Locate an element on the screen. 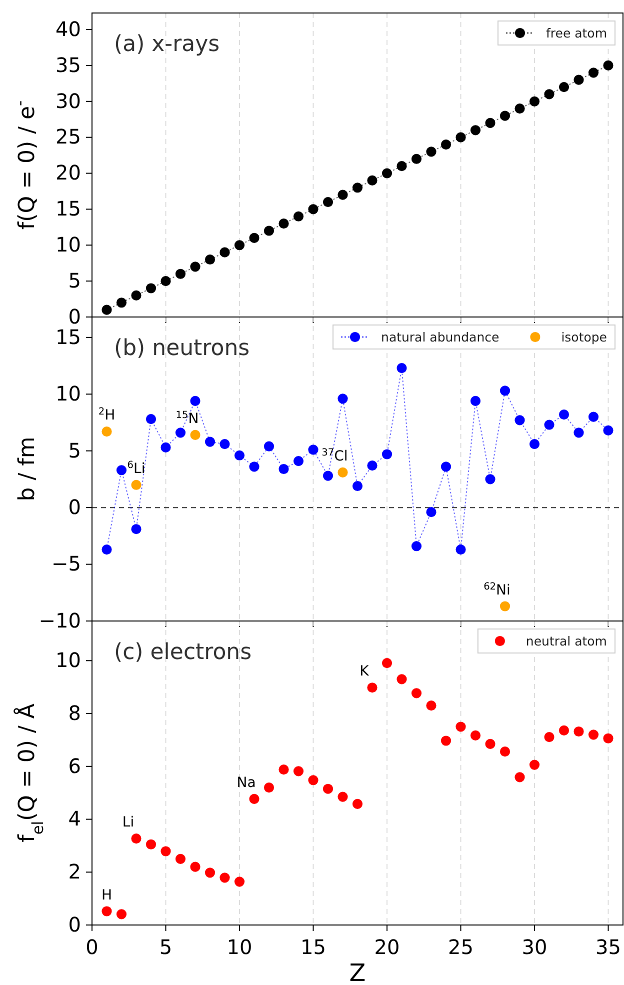 The image size is (624, 985). text: (a) x-rays is located at coordinates (167, 44).